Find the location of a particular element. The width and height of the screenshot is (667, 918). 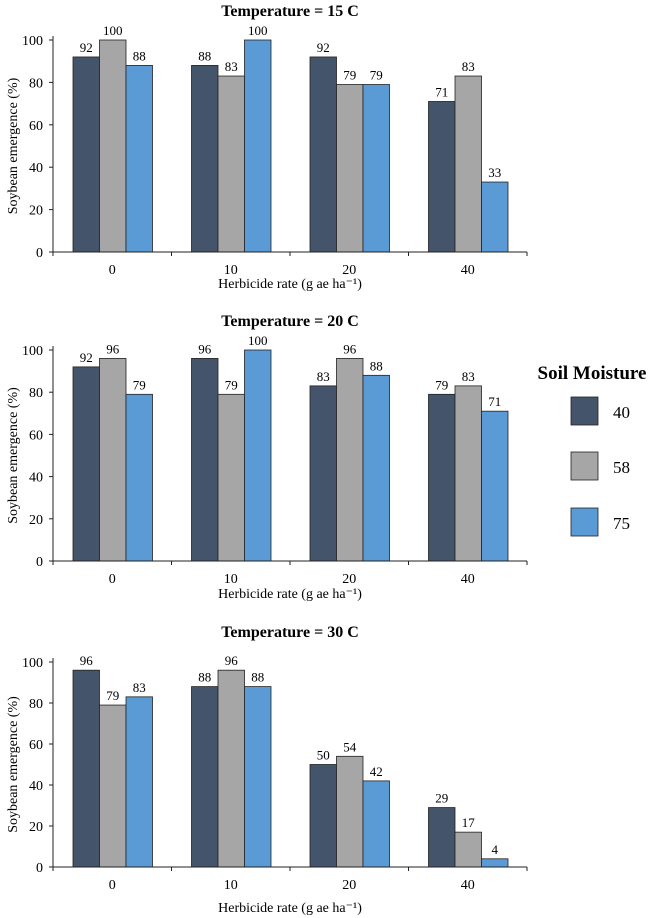

data-label: 17 is located at coordinates (469, 822).